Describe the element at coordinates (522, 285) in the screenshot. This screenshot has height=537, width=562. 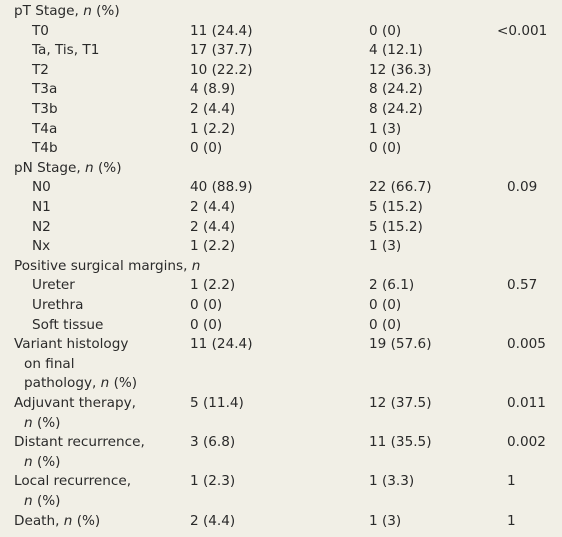
I see `p-value: 0.57` at that location.